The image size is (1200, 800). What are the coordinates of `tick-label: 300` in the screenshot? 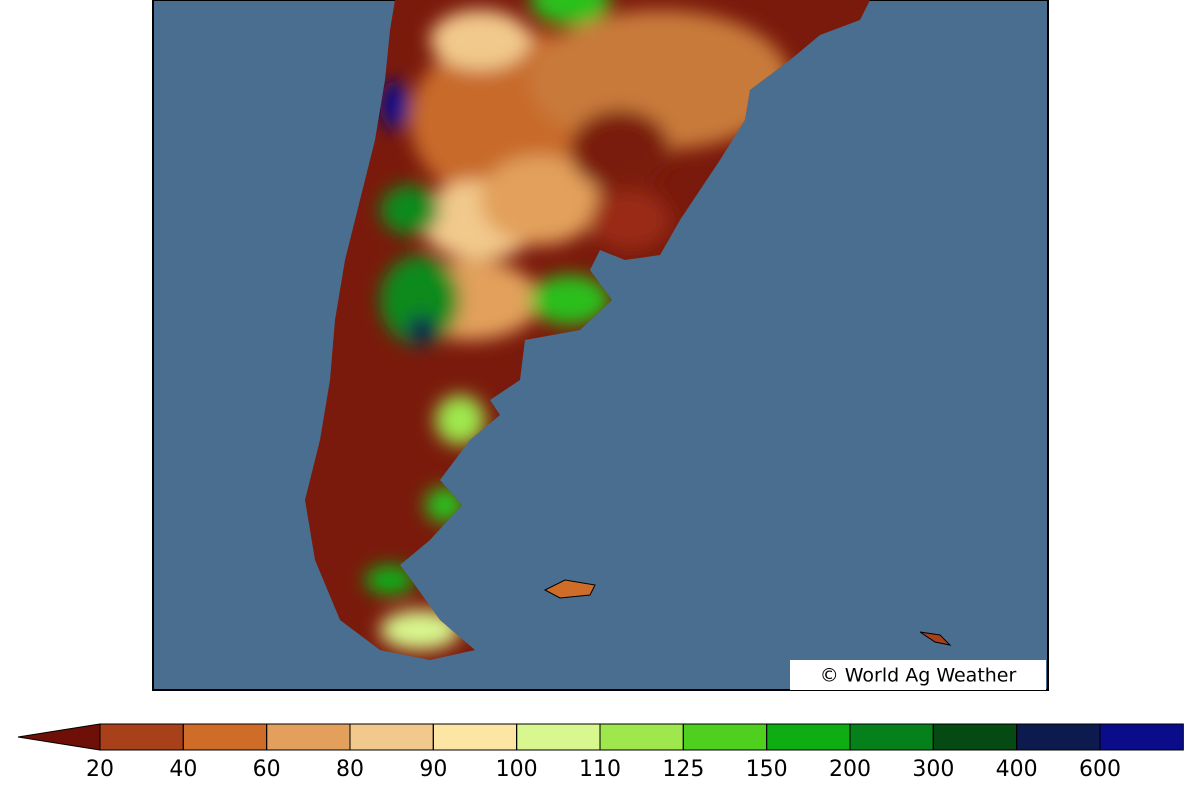 It's located at (933, 769).